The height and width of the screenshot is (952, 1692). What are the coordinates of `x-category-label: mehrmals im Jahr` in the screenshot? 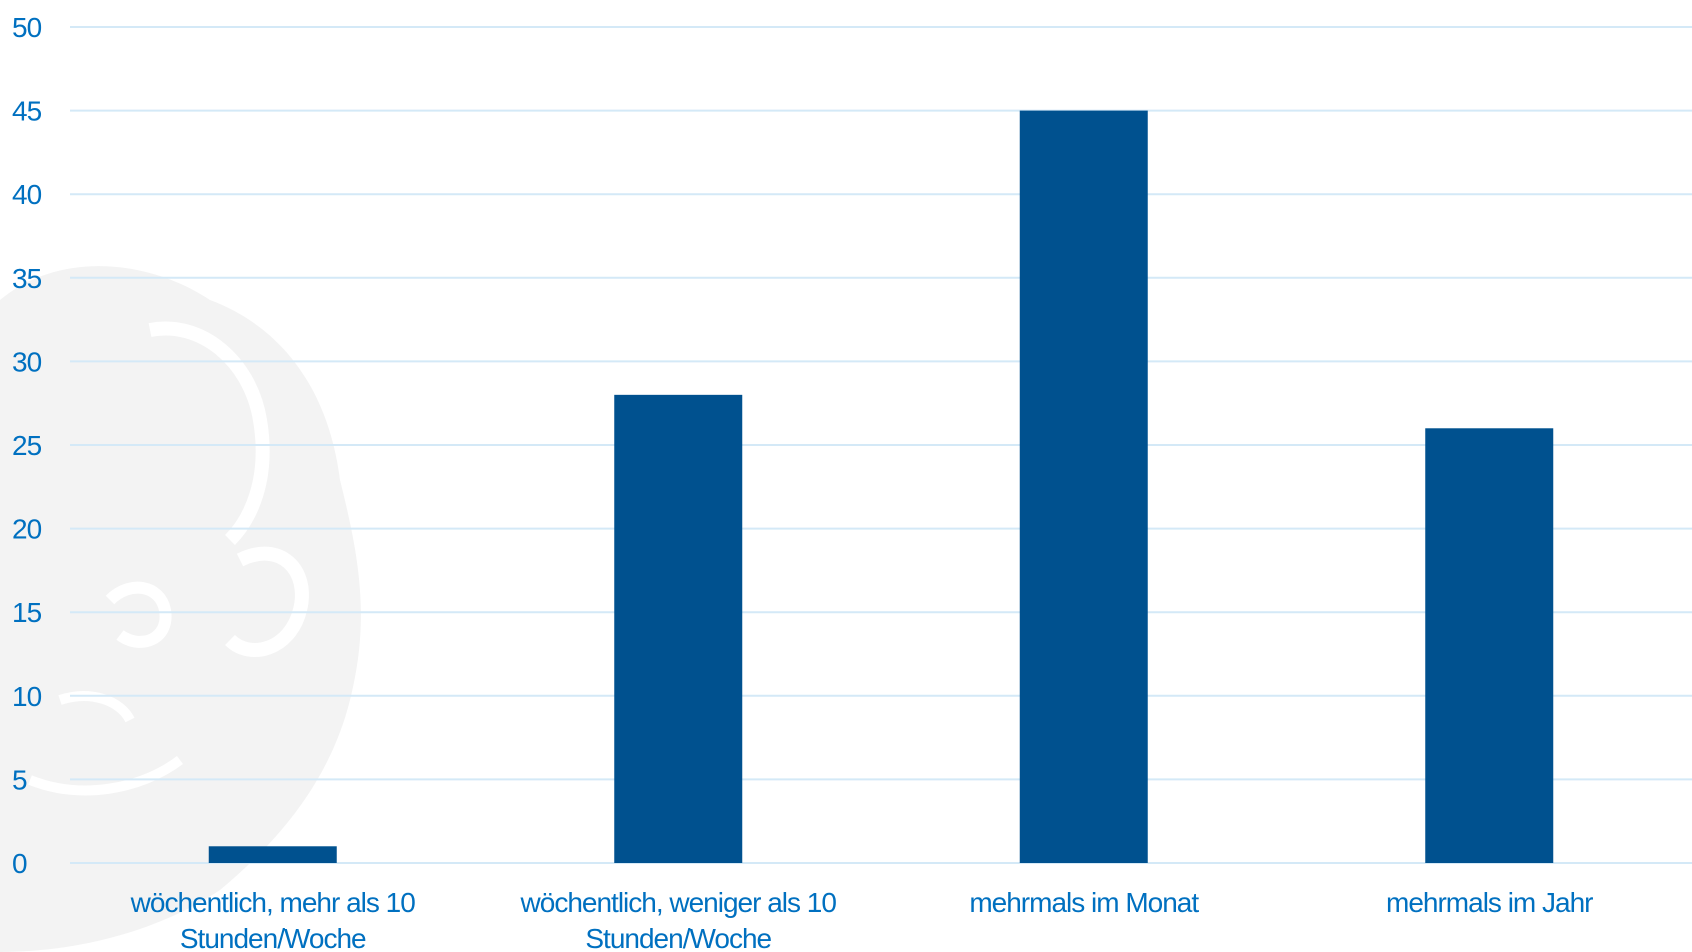 It's located at (1489, 902).